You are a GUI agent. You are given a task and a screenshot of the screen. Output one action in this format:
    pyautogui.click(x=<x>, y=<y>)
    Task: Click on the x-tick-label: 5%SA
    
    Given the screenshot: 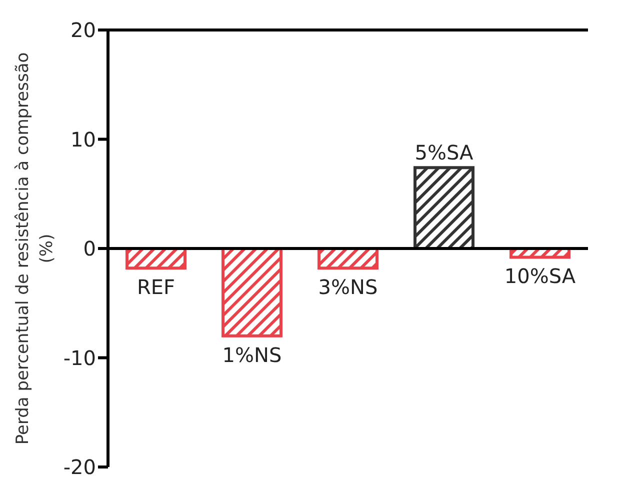 What is the action you would take?
    pyautogui.click(x=444, y=152)
    